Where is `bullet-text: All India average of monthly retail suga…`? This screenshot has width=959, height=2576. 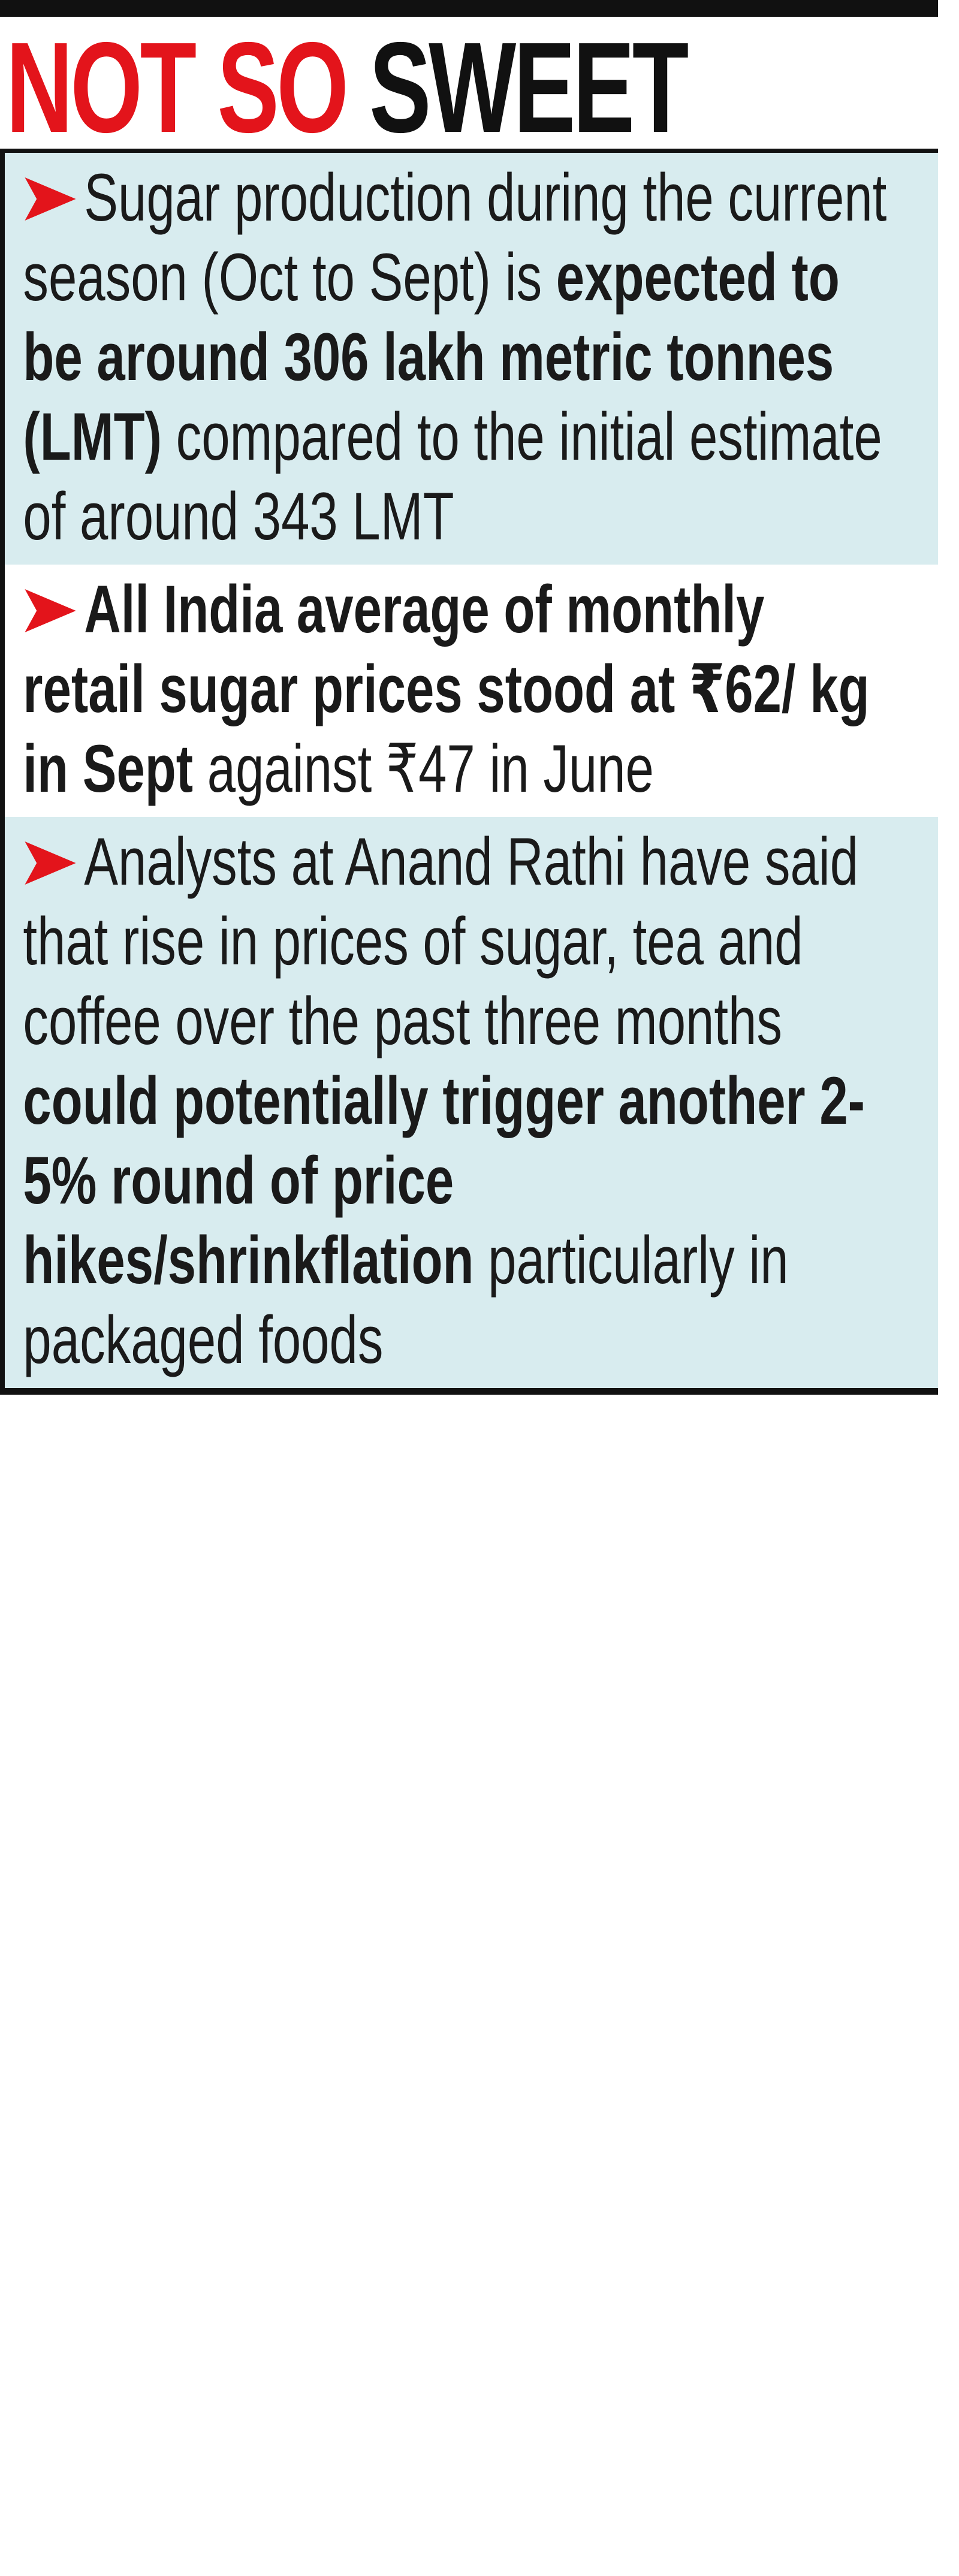
bullet-text: All India average of monthly retail suga… is located at coordinates (451, 691).